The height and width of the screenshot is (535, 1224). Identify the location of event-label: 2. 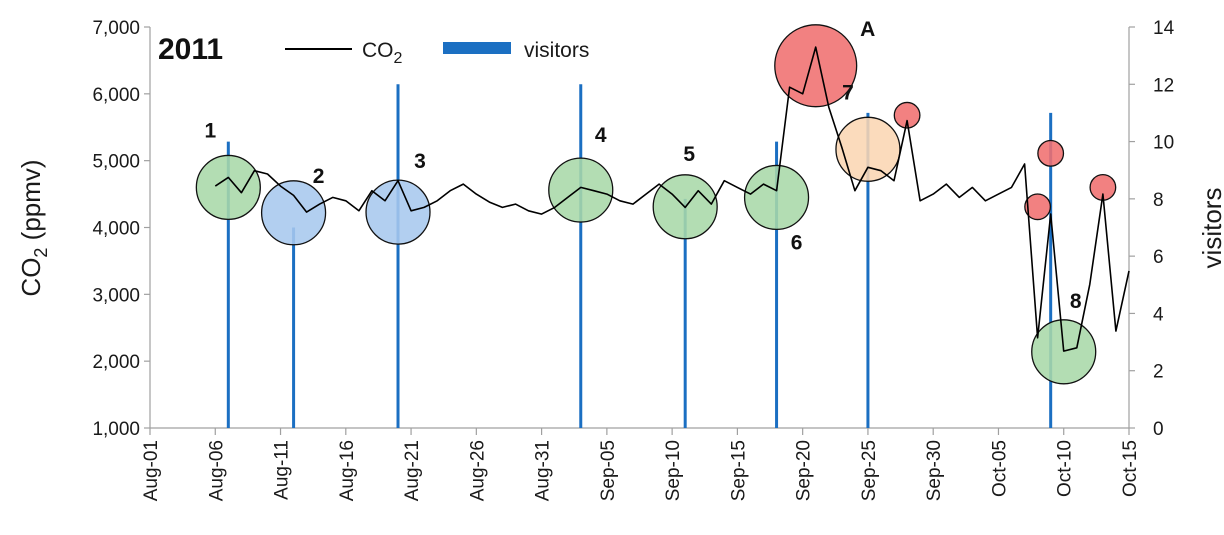
(319, 176).